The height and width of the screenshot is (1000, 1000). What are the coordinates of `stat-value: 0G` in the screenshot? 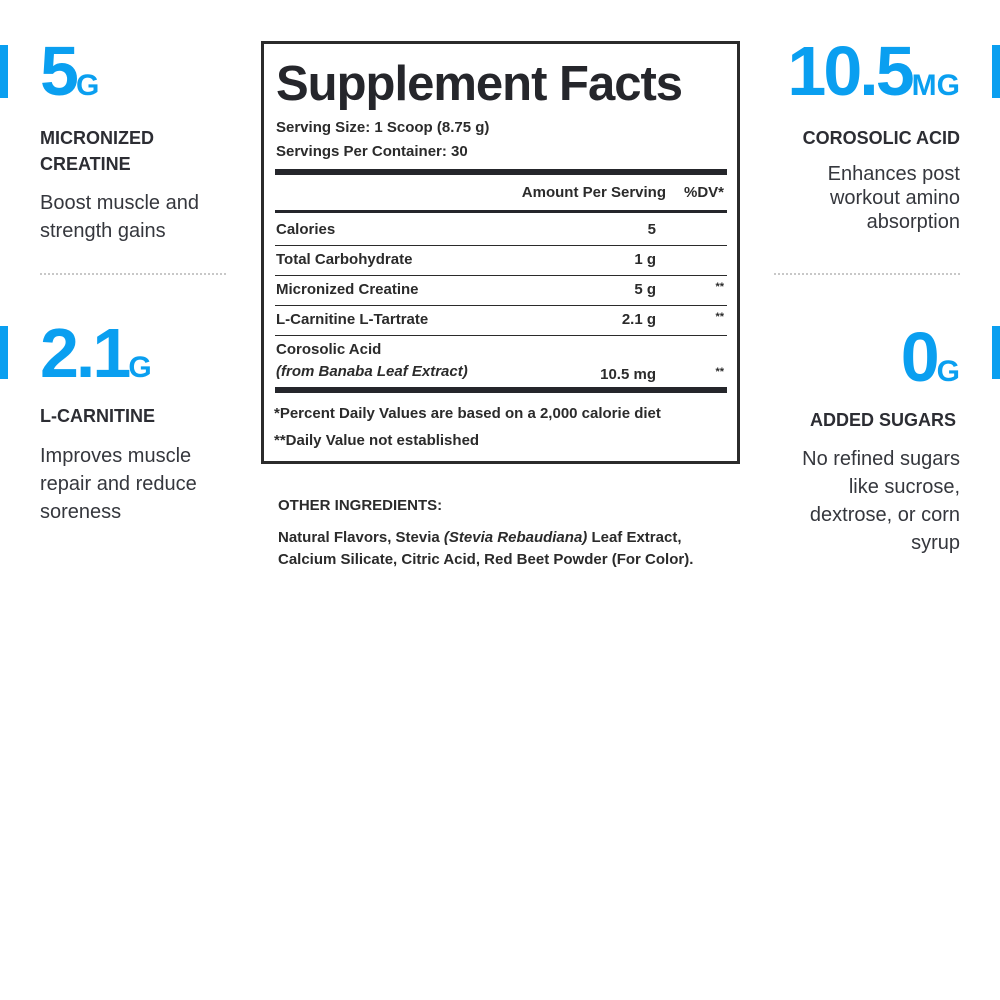 It's located at (930, 357).